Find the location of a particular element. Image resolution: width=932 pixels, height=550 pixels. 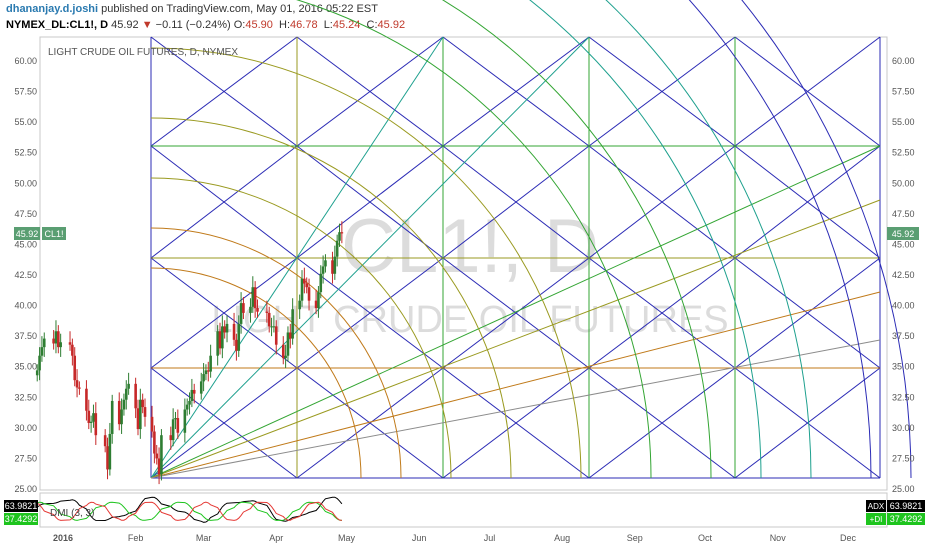

x-tick-label: Apr is located at coordinates (276, 538).